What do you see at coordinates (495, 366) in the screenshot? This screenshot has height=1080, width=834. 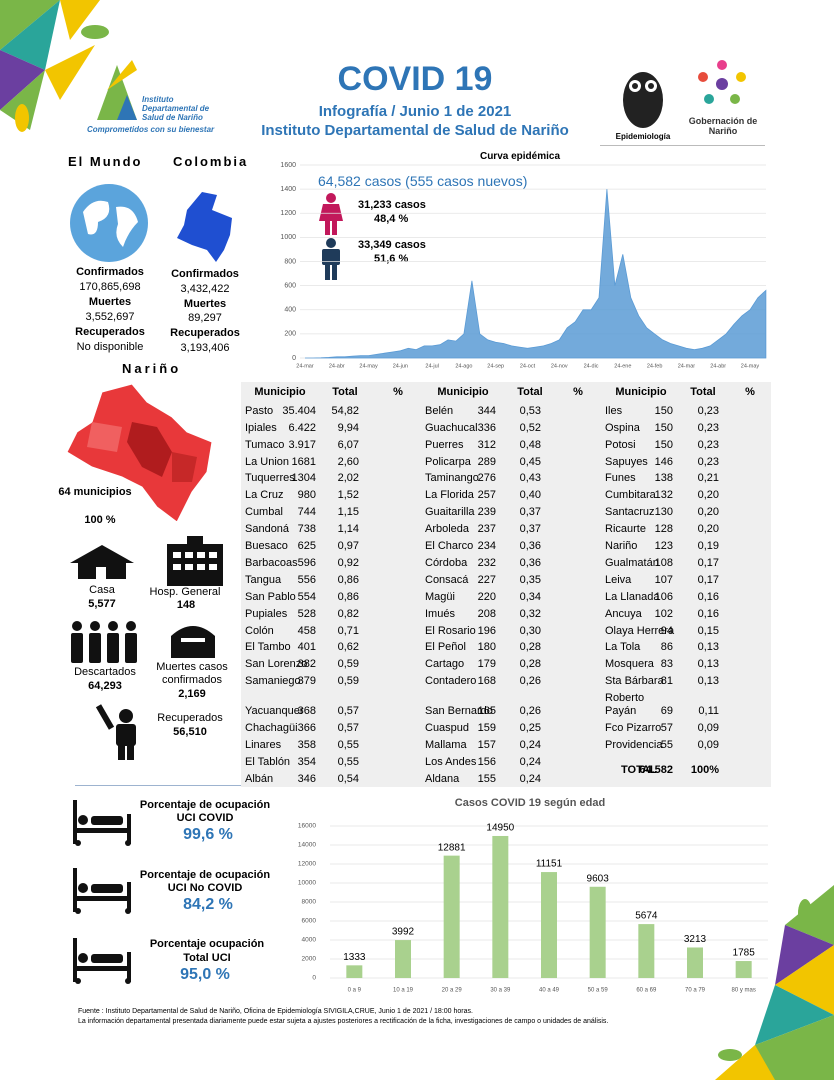 I see `x-tick-label: 24-sep` at bounding box center [495, 366].